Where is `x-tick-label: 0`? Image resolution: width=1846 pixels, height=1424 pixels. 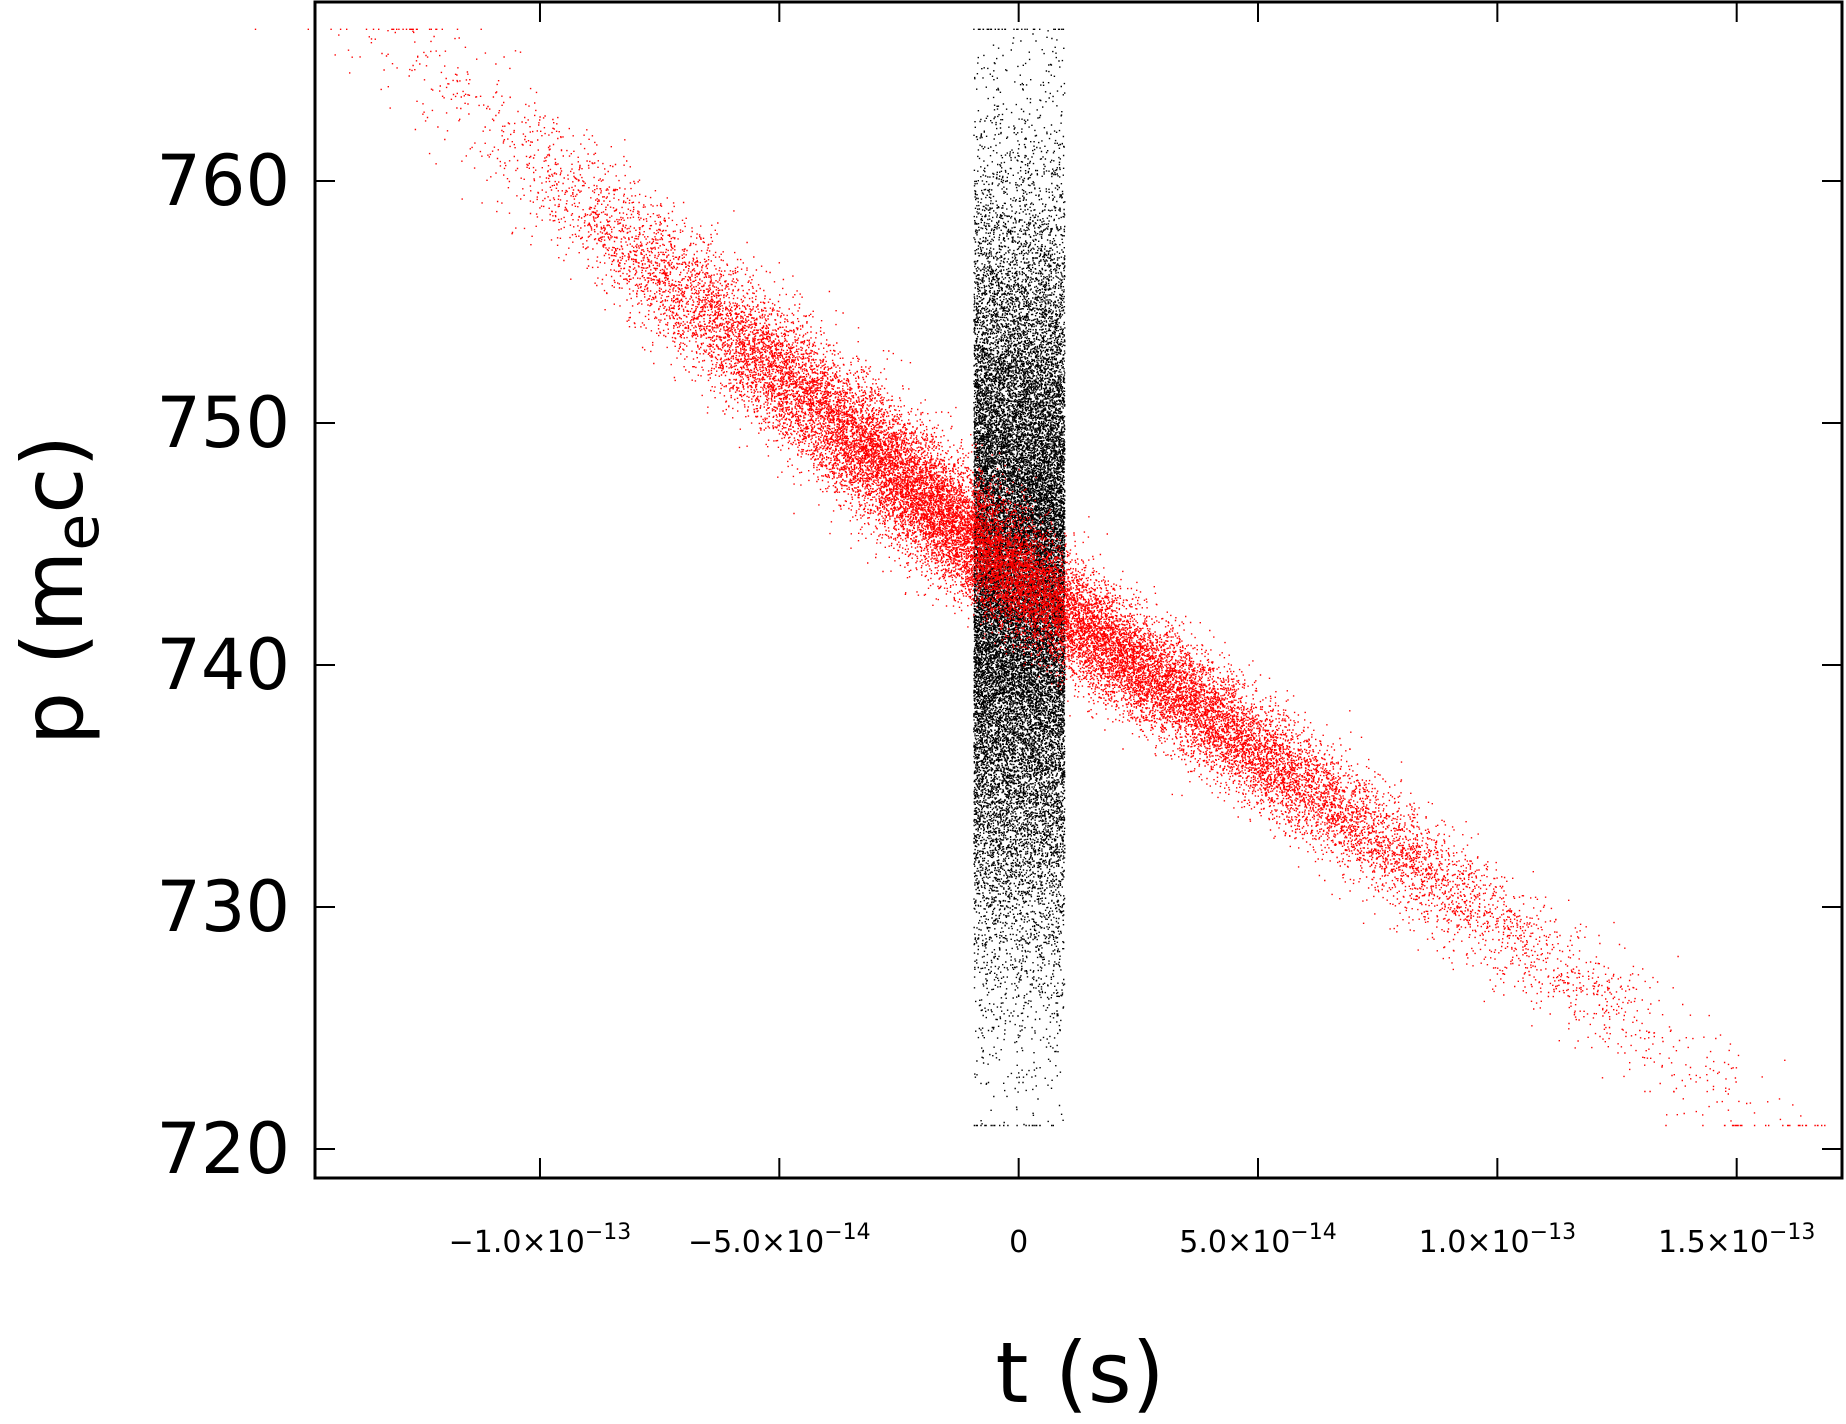
x-tick-label: 0 is located at coordinates (1018, 1242).